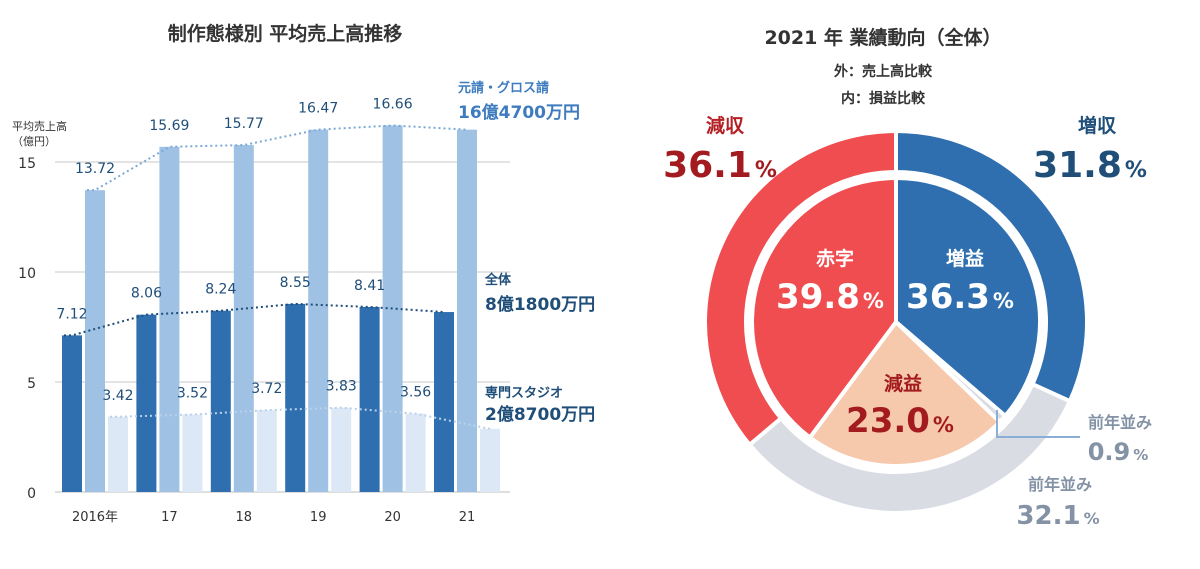 Image resolution: width=1200 pixels, height=569 pixels. What do you see at coordinates (285, 33) in the screenshot?
I see `bar-chart-title: 制作態様別 平均売上高推移` at bounding box center [285, 33].